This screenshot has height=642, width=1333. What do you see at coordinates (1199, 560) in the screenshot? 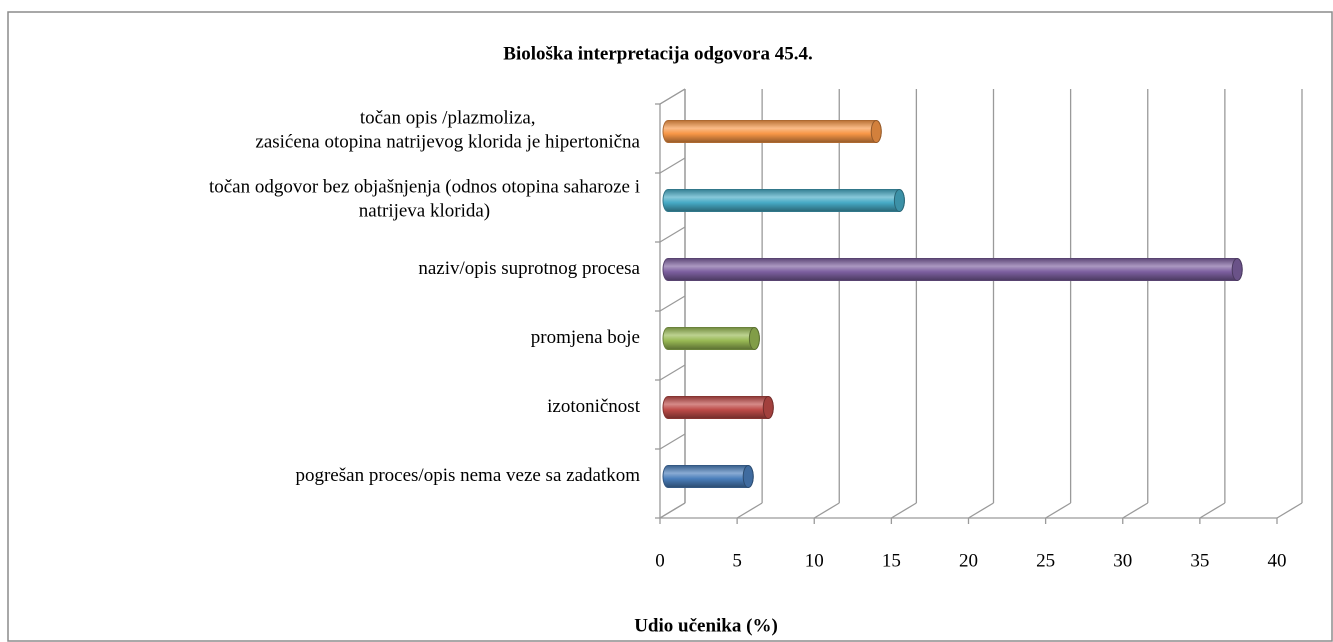
I see `x-tick-label: 35` at bounding box center [1199, 560].